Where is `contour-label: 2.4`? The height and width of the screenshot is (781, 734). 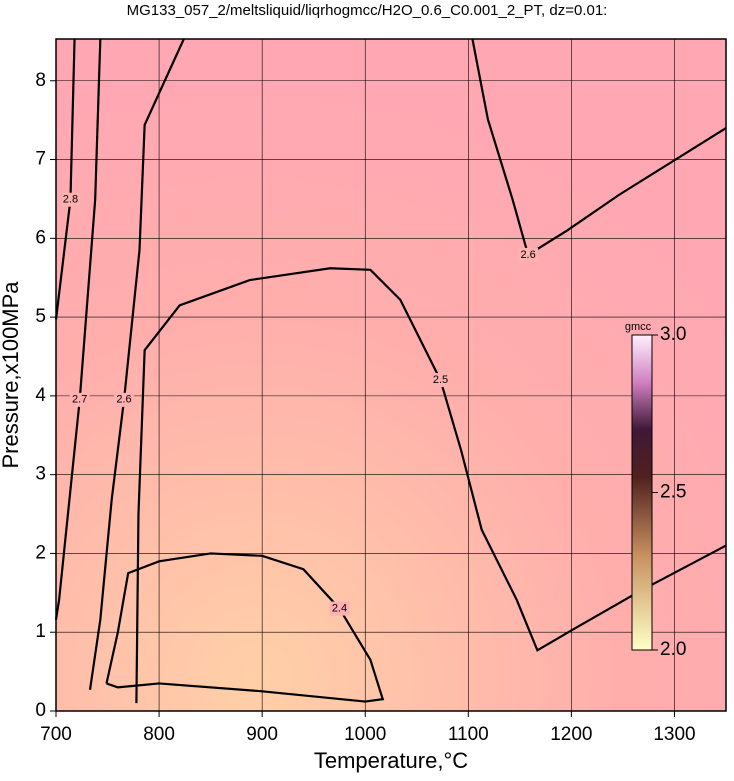 contour-label: 2.4 is located at coordinates (339, 608).